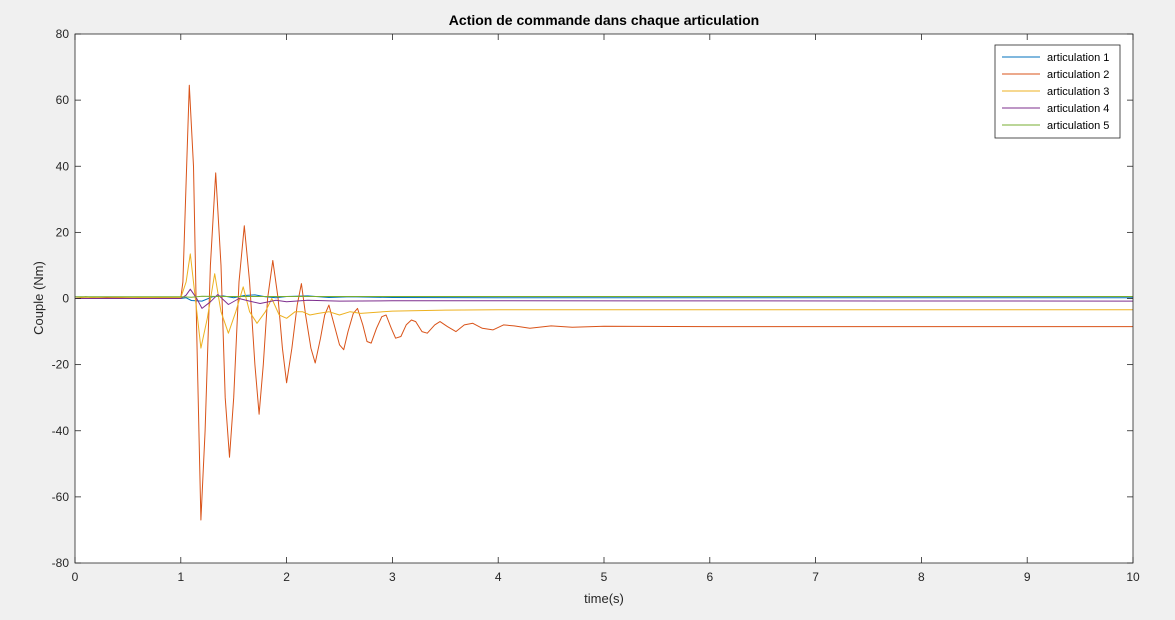 The height and width of the screenshot is (620, 1175). Describe the element at coordinates (61, 497) in the screenshot. I see `y-tick-label: -60` at that location.